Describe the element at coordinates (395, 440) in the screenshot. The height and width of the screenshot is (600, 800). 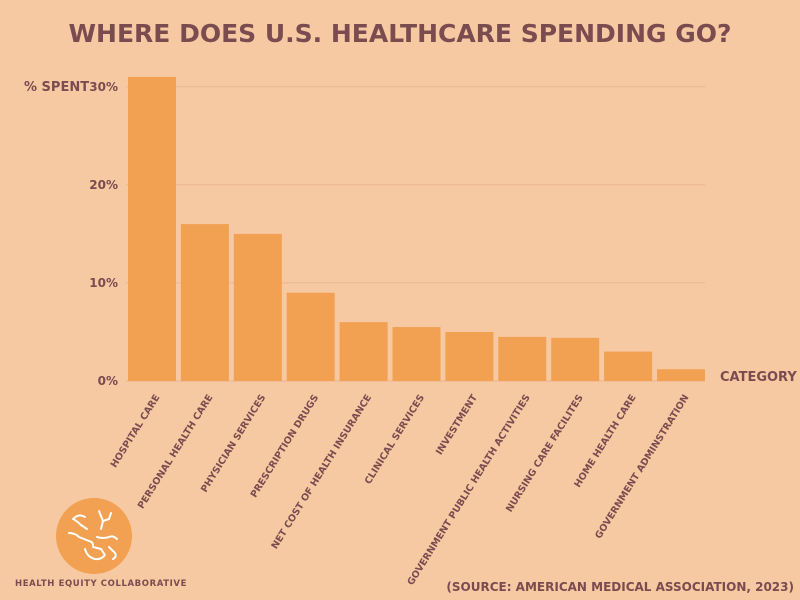
I see `x-tick-label: CLINICAL SERVICES` at that location.